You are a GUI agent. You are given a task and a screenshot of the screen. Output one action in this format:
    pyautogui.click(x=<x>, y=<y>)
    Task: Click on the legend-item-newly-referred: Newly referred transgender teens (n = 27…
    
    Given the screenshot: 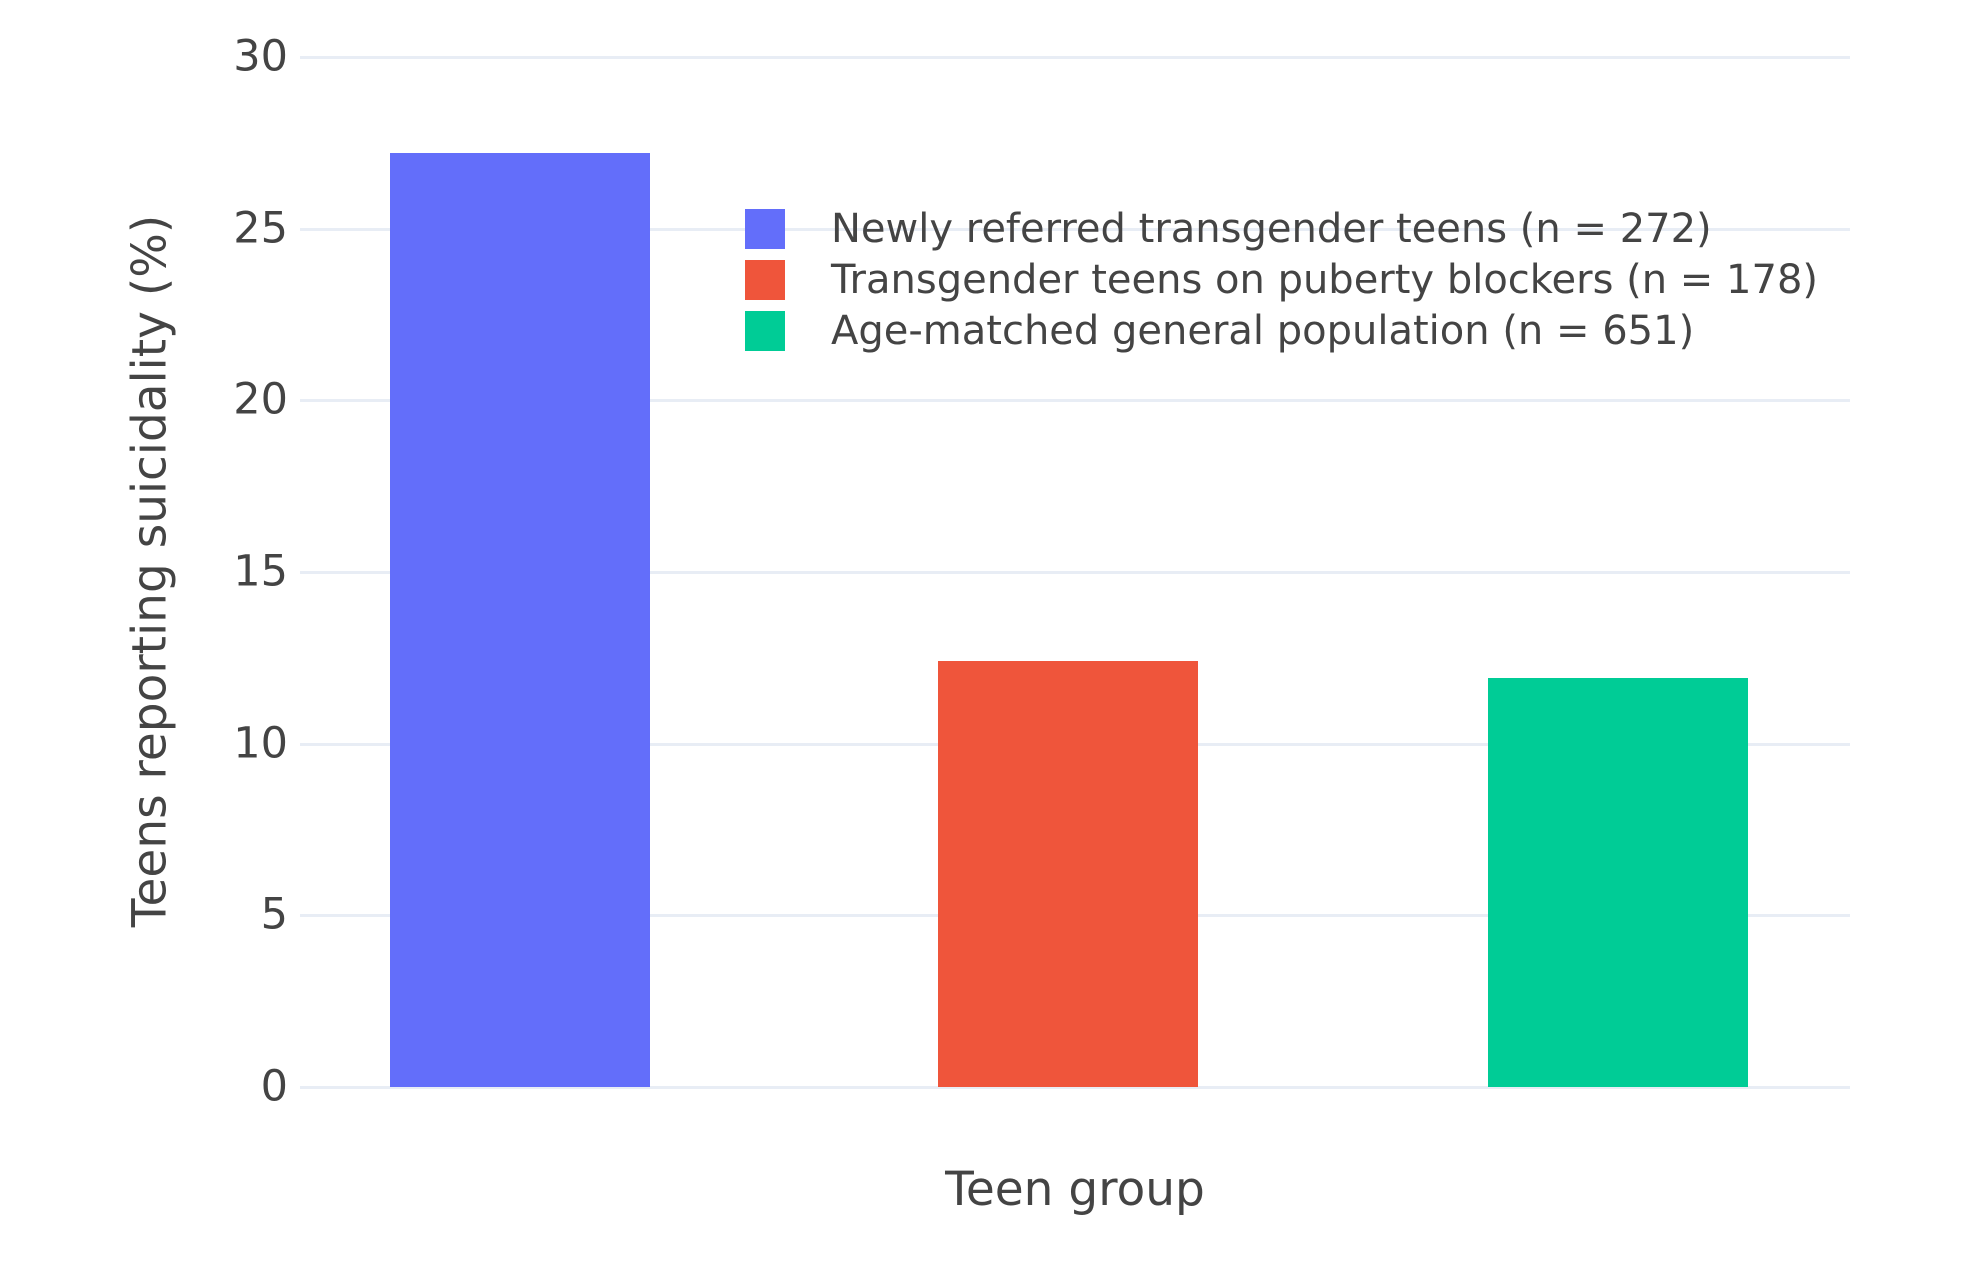 What is the action you would take?
    pyautogui.click(x=1281, y=228)
    